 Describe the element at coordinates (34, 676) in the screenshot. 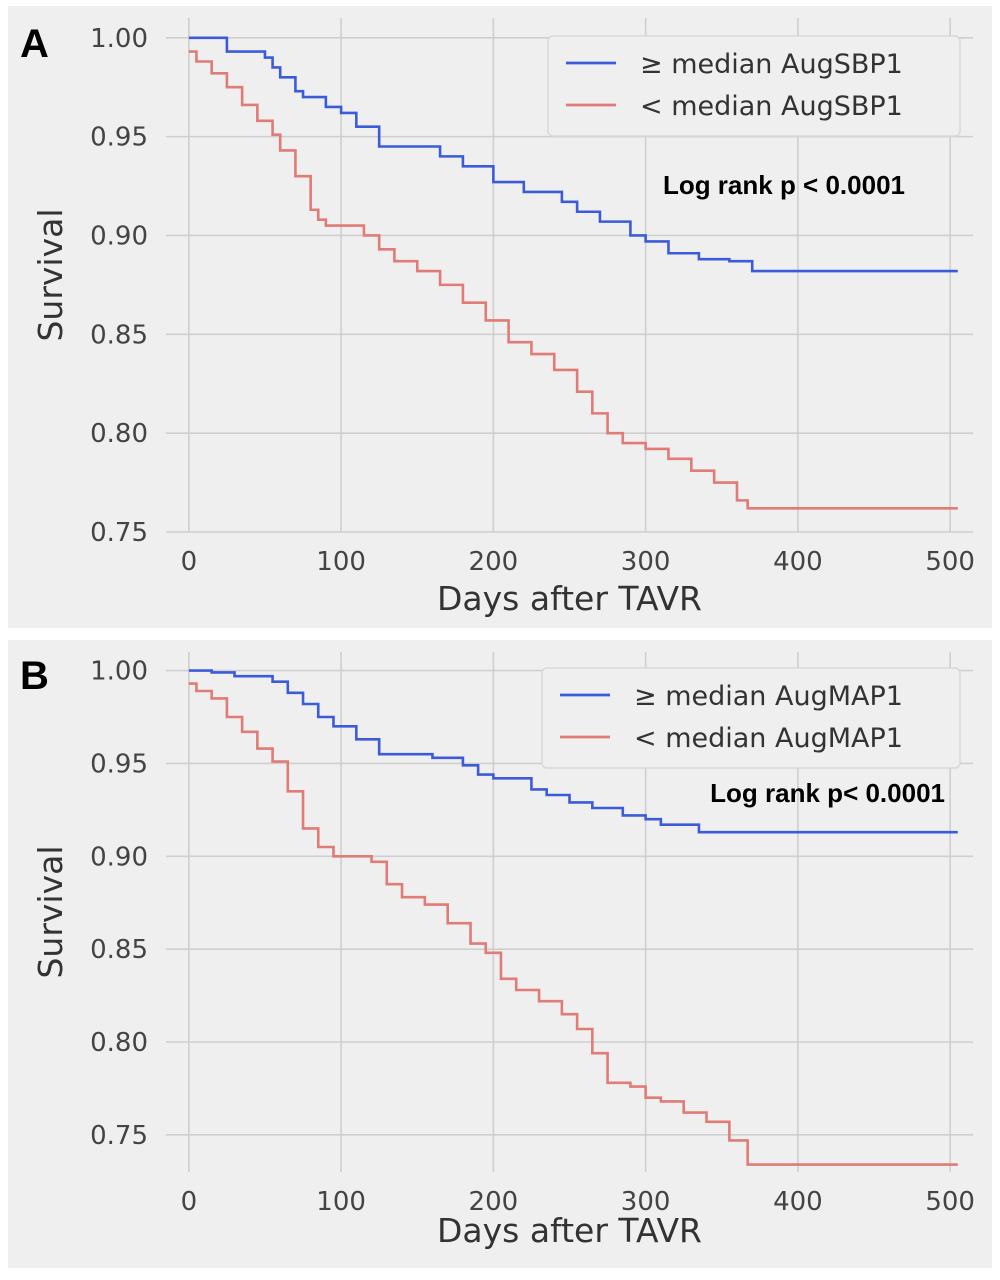

I see `panel-label-b: B` at that location.